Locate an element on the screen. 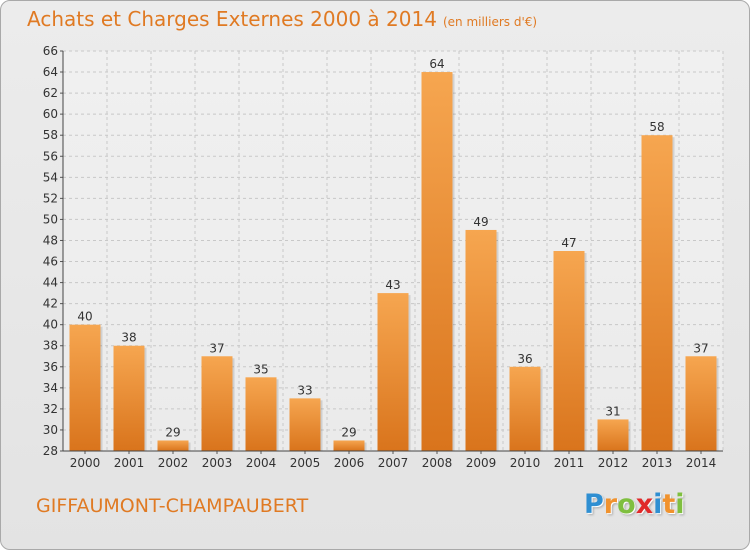 This screenshot has width=750, height=550. y-tick-label: 28 is located at coordinates (50, 451).